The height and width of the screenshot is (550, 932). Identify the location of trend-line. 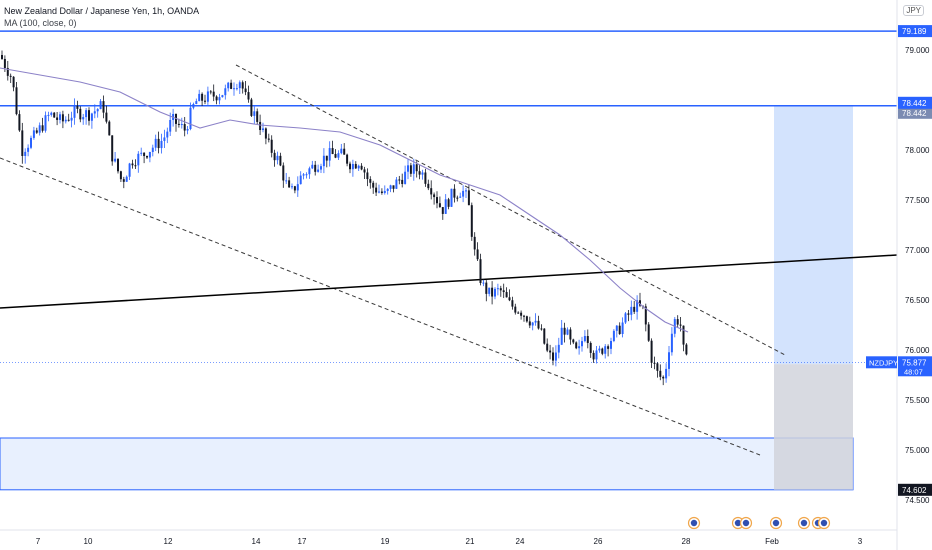
(449, 281).